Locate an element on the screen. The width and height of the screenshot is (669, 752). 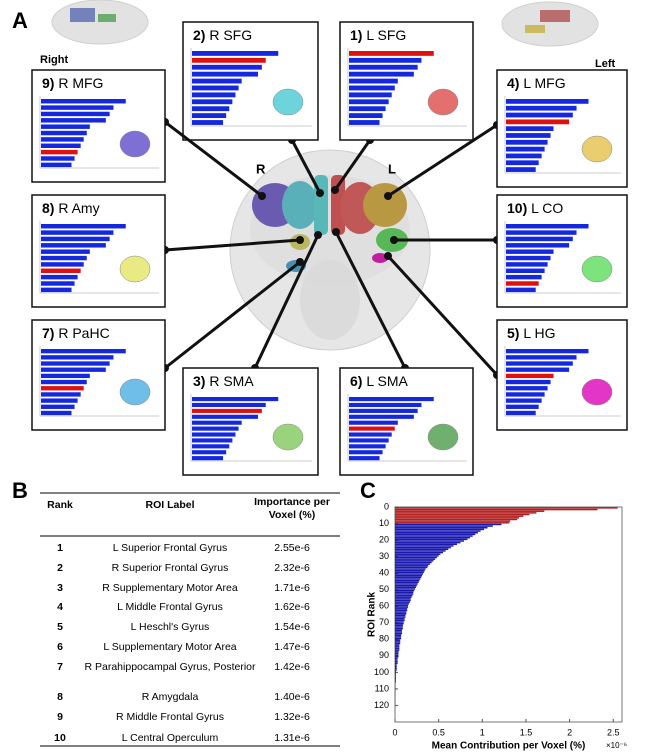
label-cell: L Central Operculum is located at coordinates (170, 738).